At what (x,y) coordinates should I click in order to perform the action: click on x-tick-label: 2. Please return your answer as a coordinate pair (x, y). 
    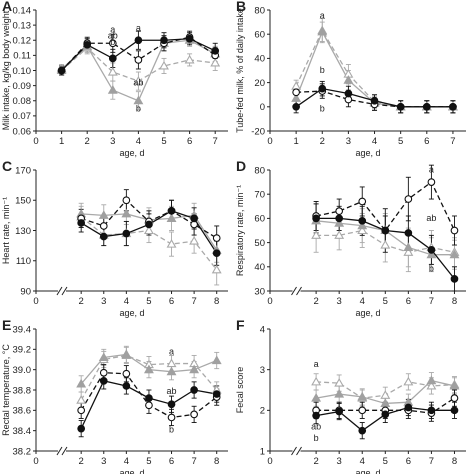
    Looking at the image, I should click on (322, 141).